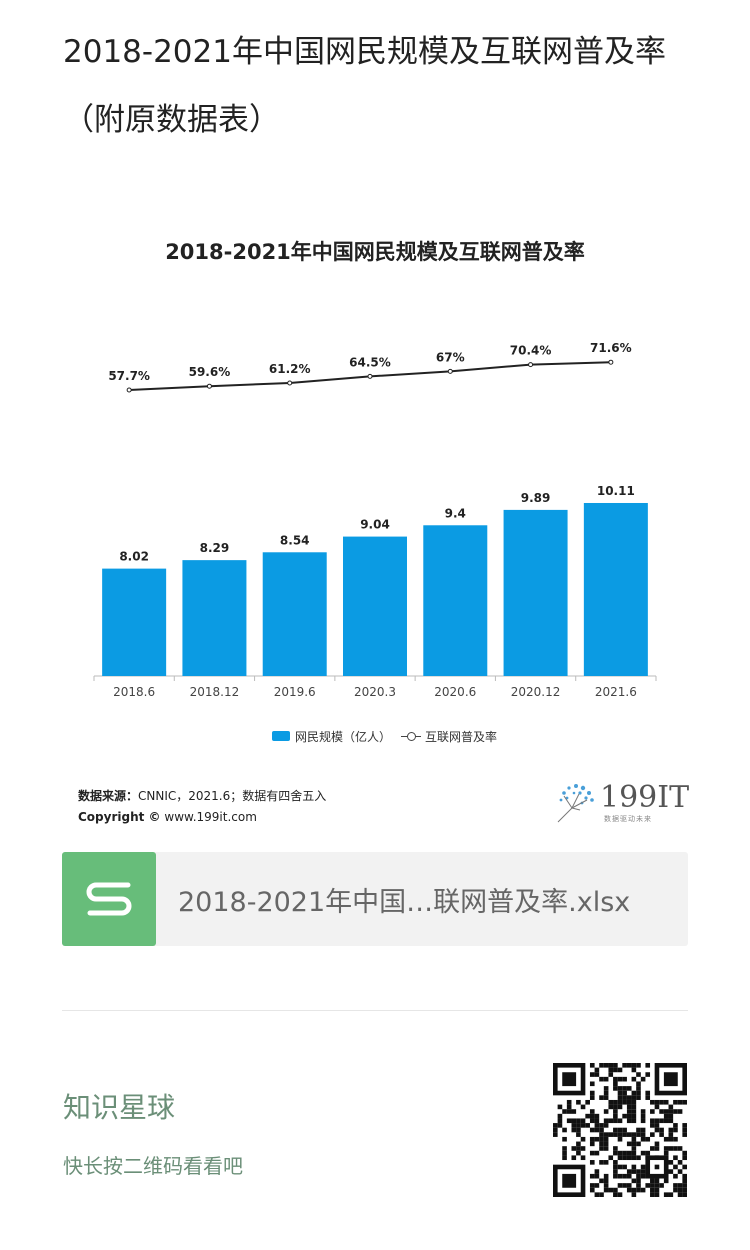 This screenshot has height=1250, width=750. Describe the element at coordinates (109, 899) in the screenshot. I see `spreadsheet-s-icon` at that location.